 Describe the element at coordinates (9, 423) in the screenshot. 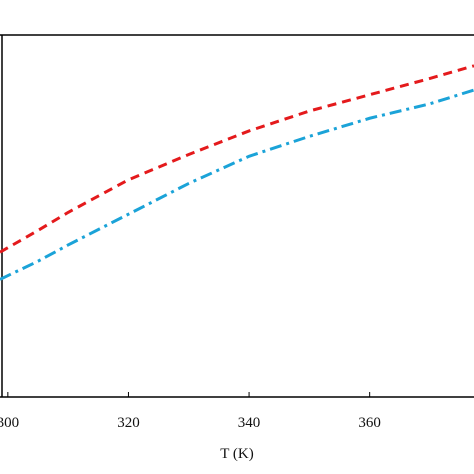

I see `x-tick-label: 300` at that location.